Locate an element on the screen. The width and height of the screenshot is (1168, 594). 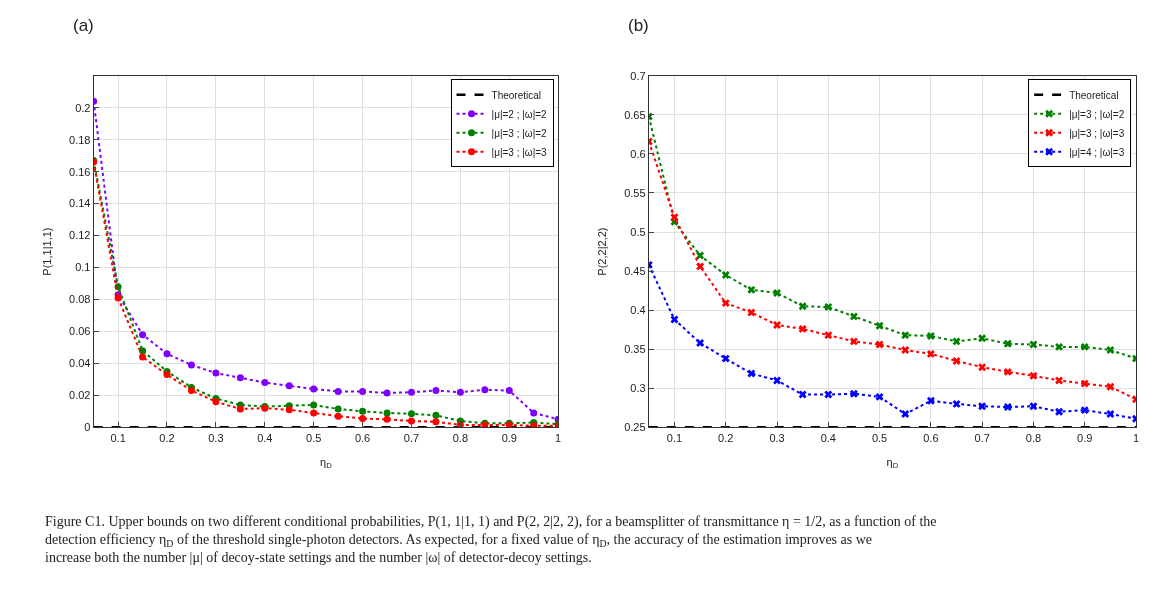
y-axis-title: P(2,2|2,2) is located at coordinates (601, 251).